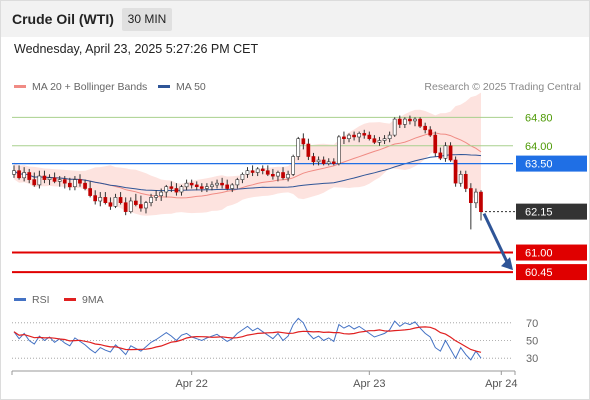 The image size is (590, 400). What do you see at coordinates (295, 19) in the screenshot?
I see `header-bar: Crude Oil (WTI) 30 MIN` at bounding box center [295, 19].